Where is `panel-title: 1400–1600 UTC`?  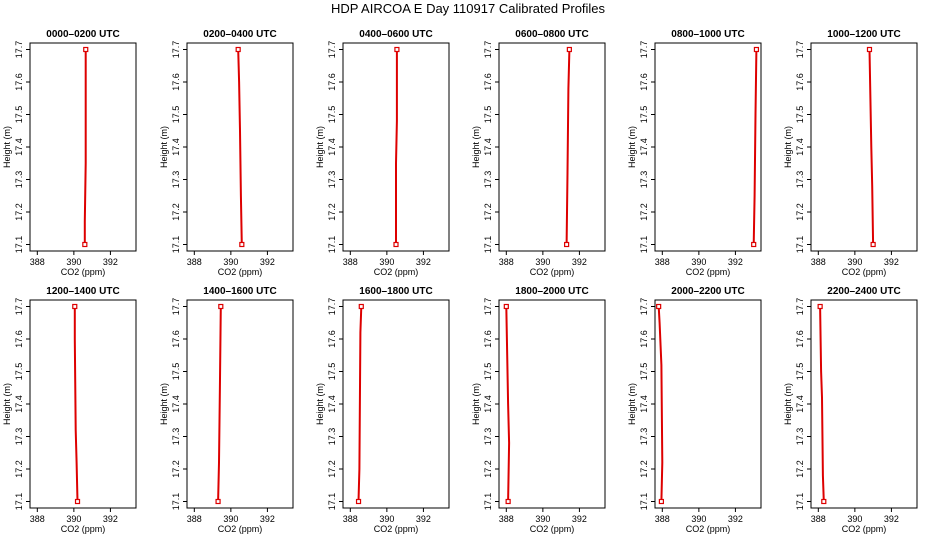 panel-title: 1400–1600 UTC is located at coordinates (239, 291).